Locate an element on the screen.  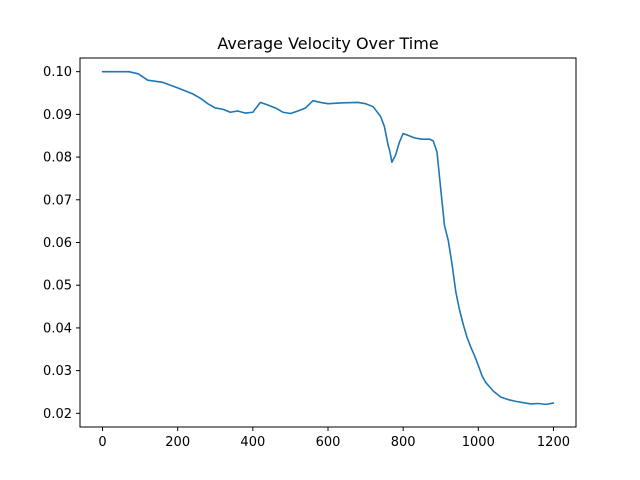
x-tick-label: 600 is located at coordinates (328, 442).